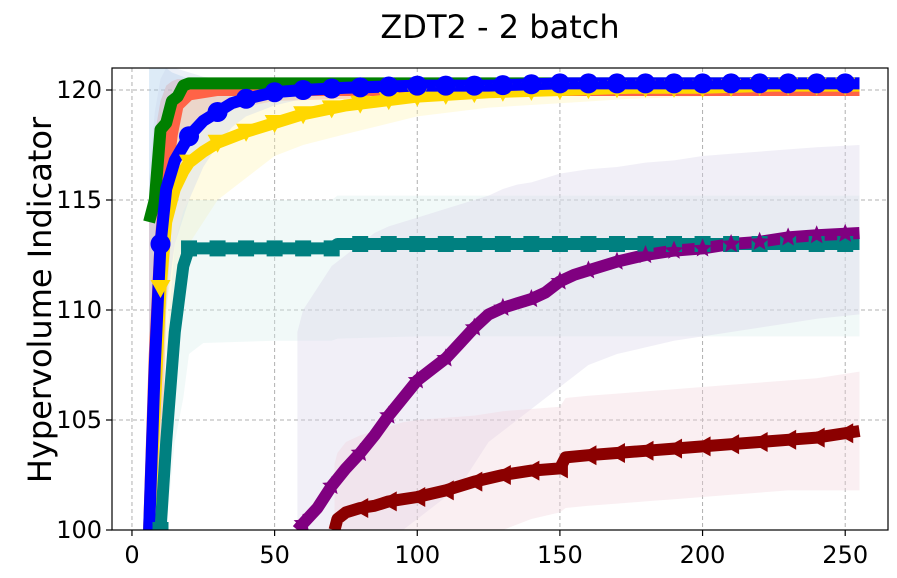  What do you see at coordinates (79, 420) in the screenshot?
I see `y-tick-label: 105` at bounding box center [79, 420].